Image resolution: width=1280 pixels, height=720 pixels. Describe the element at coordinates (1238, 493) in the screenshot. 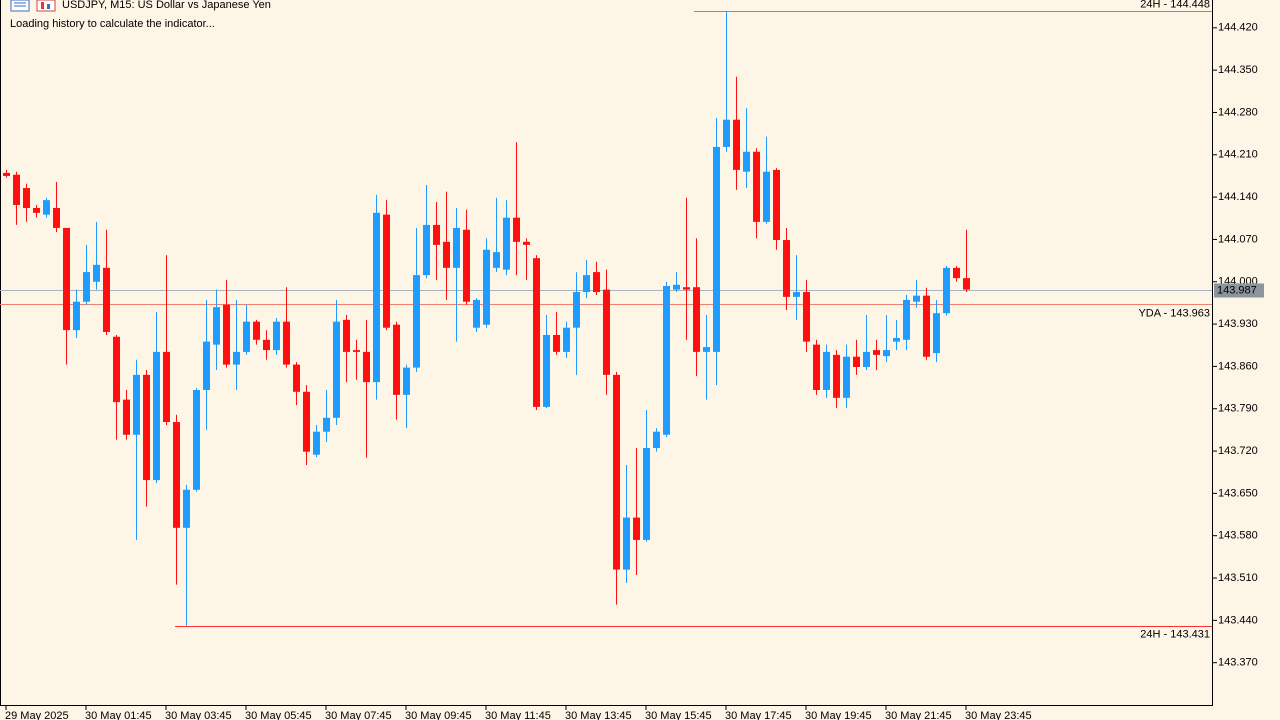

I see `y-tick-label: 143.650` at that location.